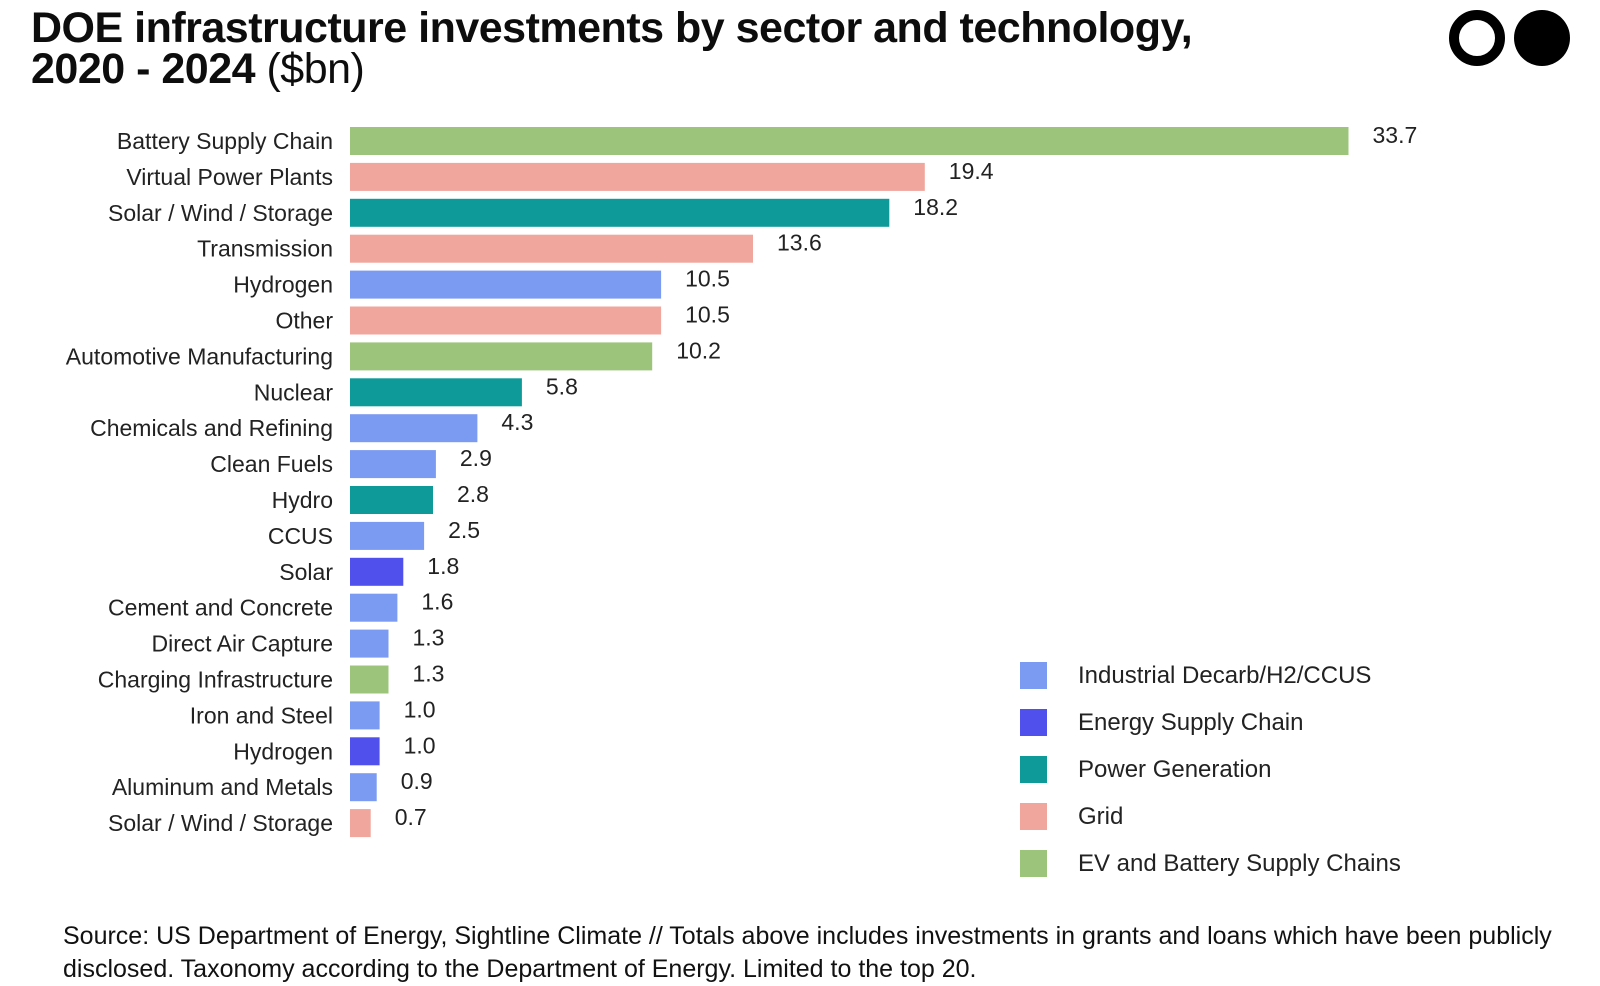 This screenshot has height=986, width=1600. What do you see at coordinates (414, 428) in the screenshot?
I see `bar-chemicals-and-refining` at bounding box center [414, 428].